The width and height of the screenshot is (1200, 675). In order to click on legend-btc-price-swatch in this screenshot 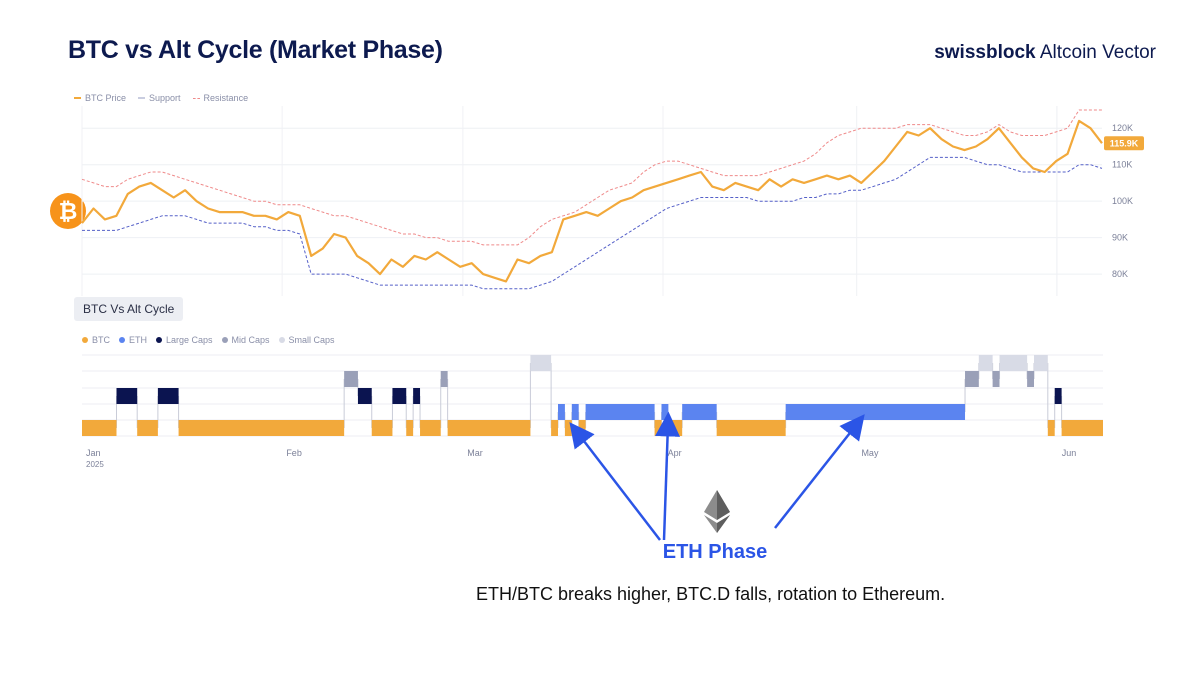, I will do `click(77, 98)`.